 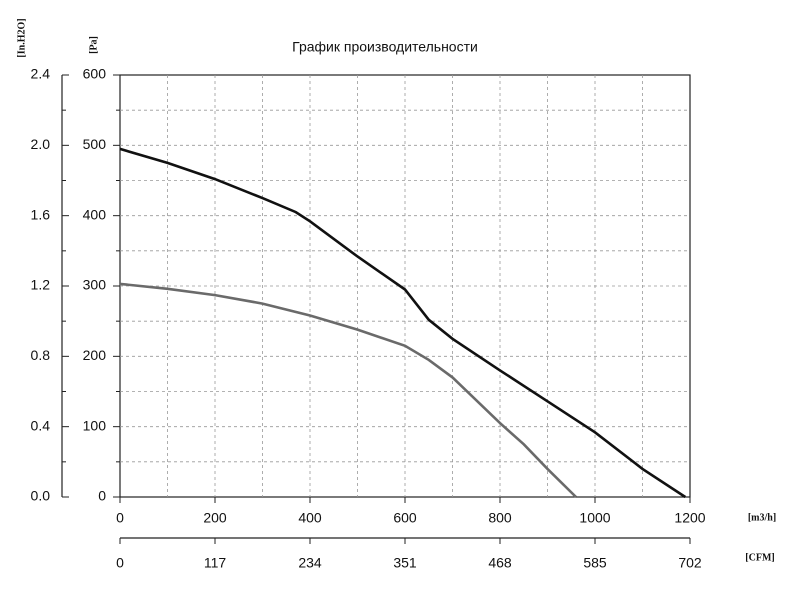 I want to click on y-tick-label: 100, so click(x=95, y=425).